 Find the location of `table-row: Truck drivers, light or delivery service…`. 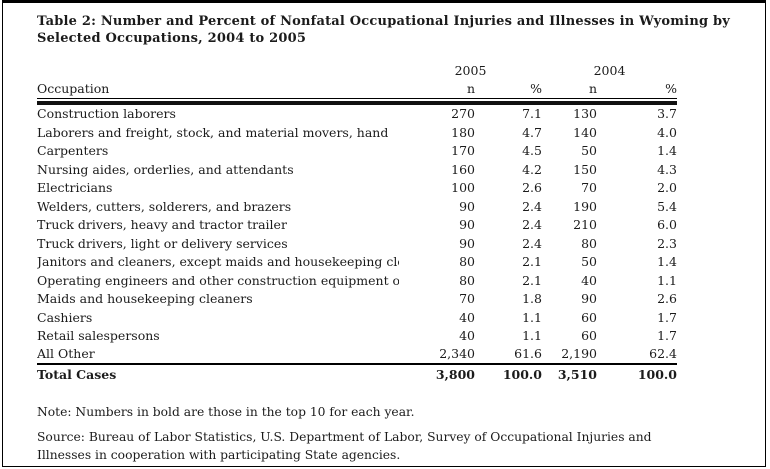

table-row: Truck drivers, light or delivery service… is located at coordinates (357, 243).